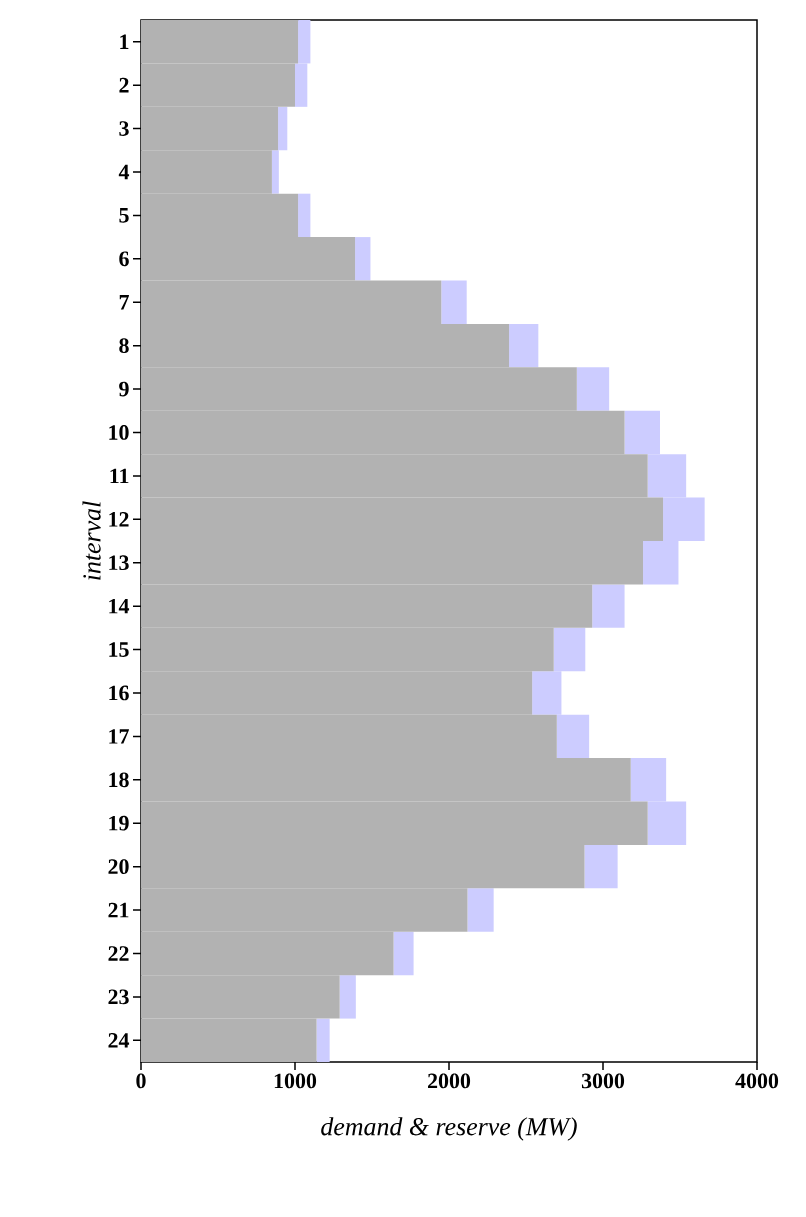 The image size is (806, 1217). What do you see at coordinates (119, 432) in the screenshot?
I see `y-tick-label: 10` at bounding box center [119, 432].